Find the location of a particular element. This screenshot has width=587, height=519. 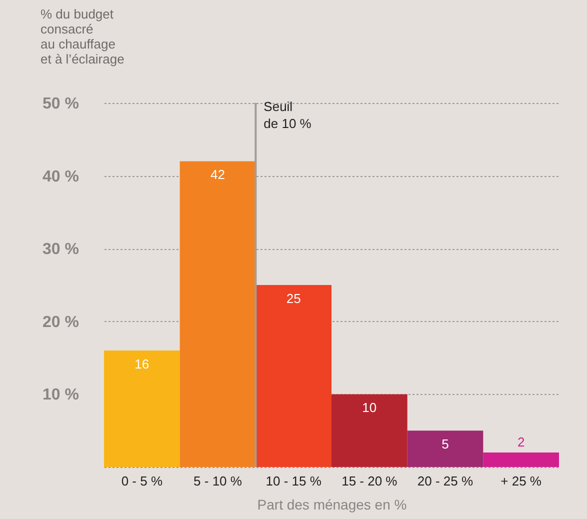

x-tick-label: 10 - 15 % is located at coordinates (294, 481).